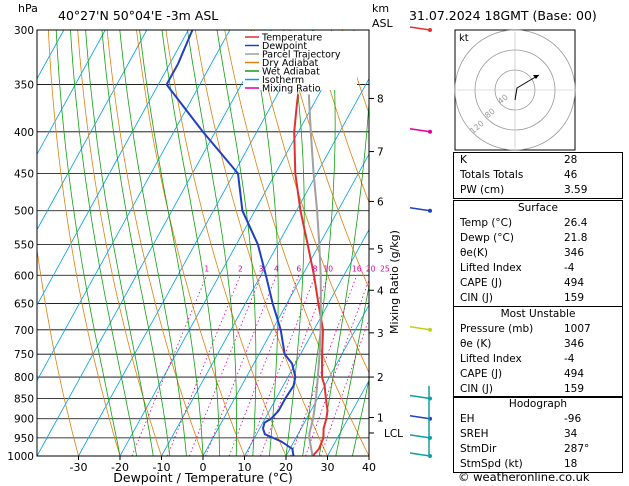 This screenshot has width=629, height=486. I want to click on mixing-ratio-label: 3, so click(261, 268).